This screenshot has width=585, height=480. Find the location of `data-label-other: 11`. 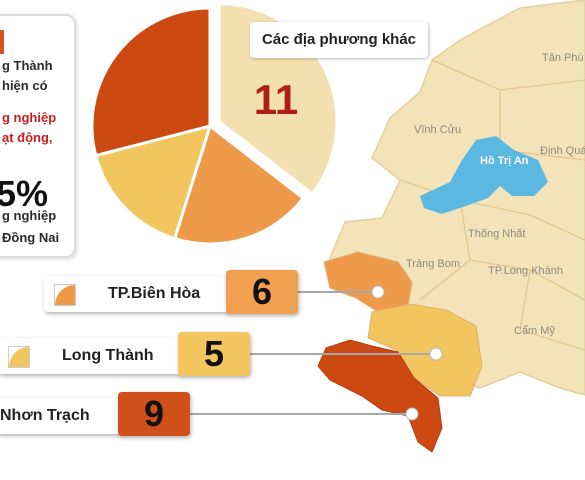

data-label-other: 11 is located at coordinates (276, 99).